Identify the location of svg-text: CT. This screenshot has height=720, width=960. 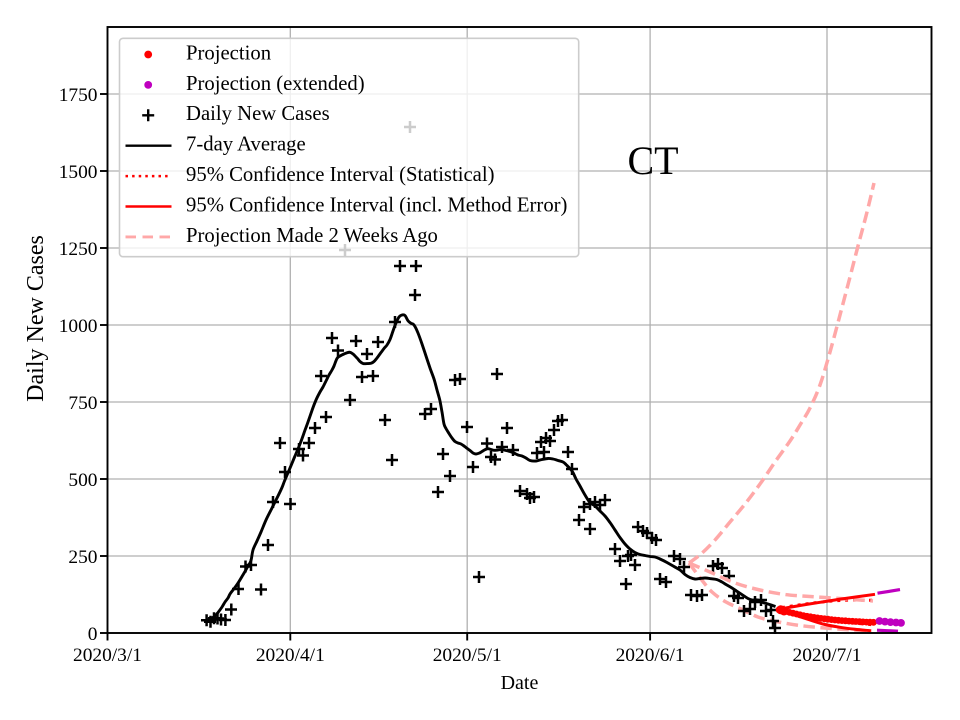
(652, 160).